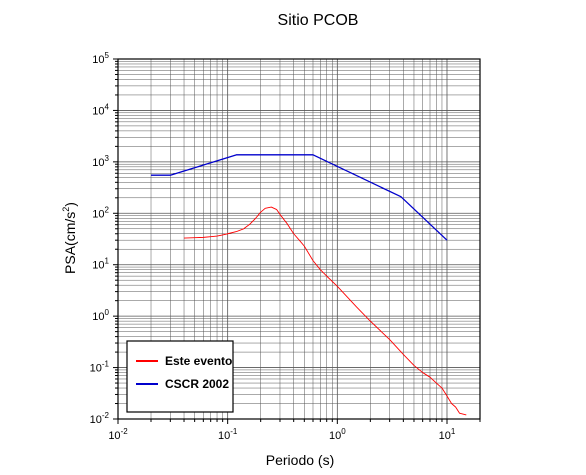 The width and height of the screenshot is (586, 475). What do you see at coordinates (100, 418) in the screenshot?
I see `y-tick-label: 10⁻²` at bounding box center [100, 418].